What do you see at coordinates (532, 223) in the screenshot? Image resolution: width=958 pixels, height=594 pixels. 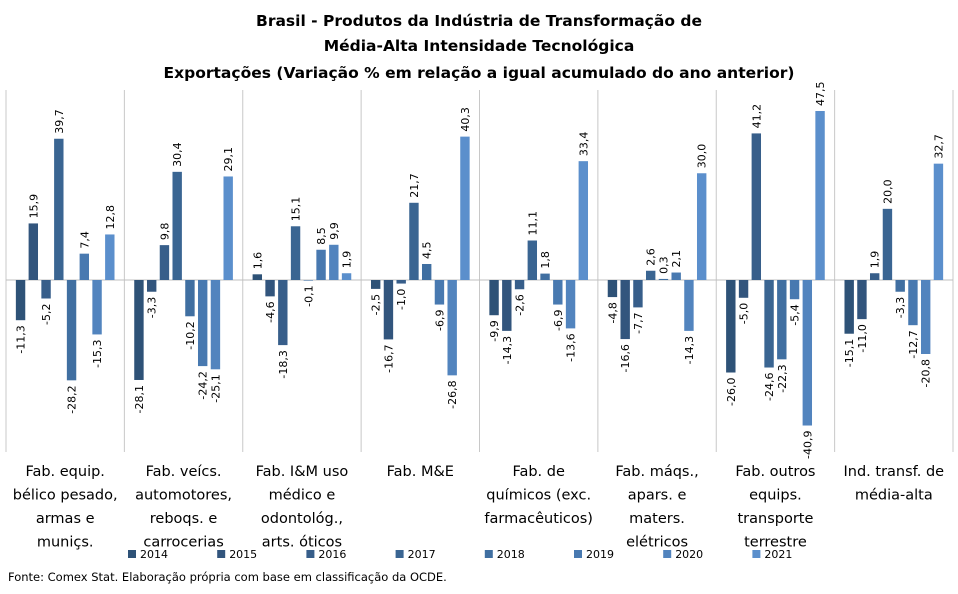 I see `value-label-2017-cat-5: 11,1` at bounding box center [532, 223].